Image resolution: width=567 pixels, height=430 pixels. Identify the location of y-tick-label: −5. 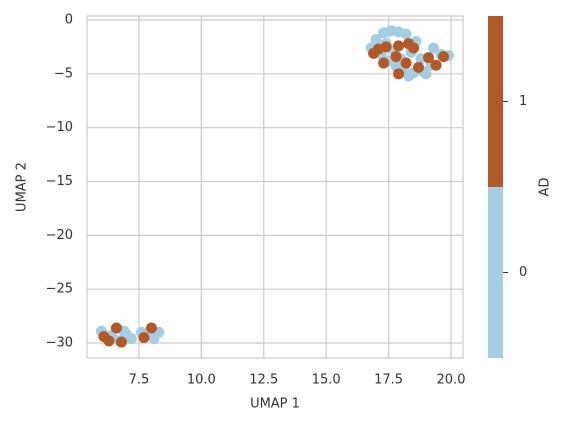
(63, 73).